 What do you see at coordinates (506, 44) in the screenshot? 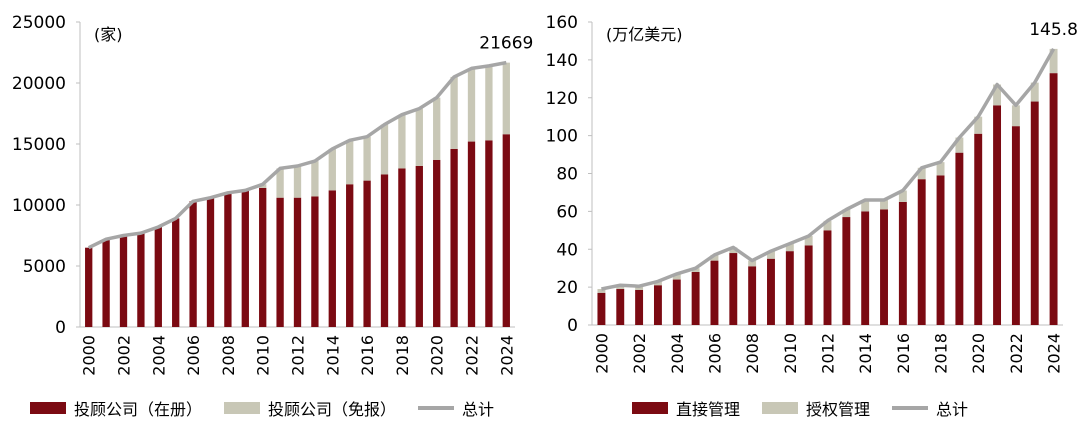
I see `total-annotation: 21669` at bounding box center [506, 44].